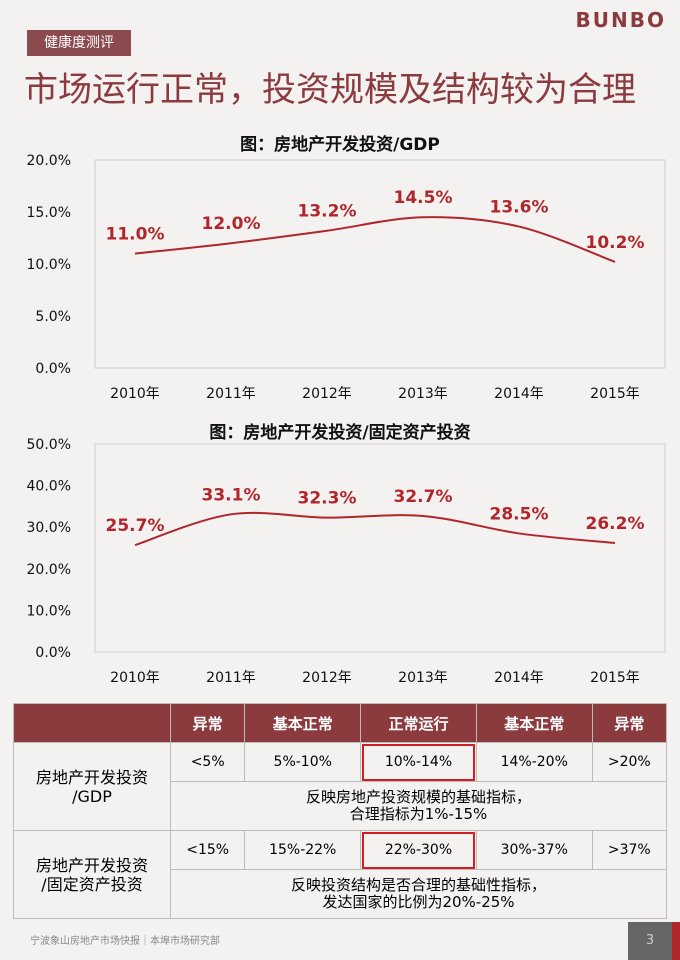 This screenshot has width=680, height=960. I want to click on page-accent, so click(676, 941).